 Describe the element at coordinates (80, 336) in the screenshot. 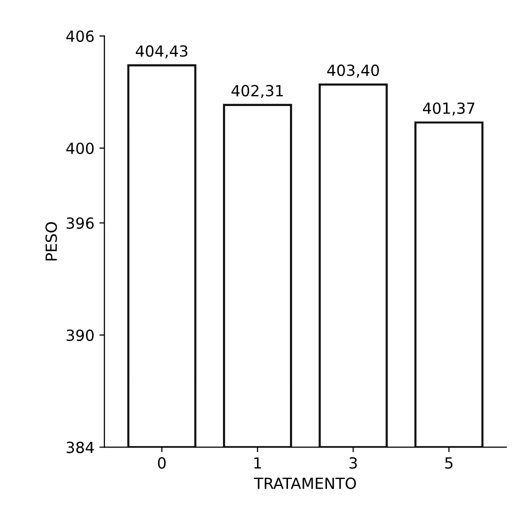

I see `y-tick-label: 390` at that location.